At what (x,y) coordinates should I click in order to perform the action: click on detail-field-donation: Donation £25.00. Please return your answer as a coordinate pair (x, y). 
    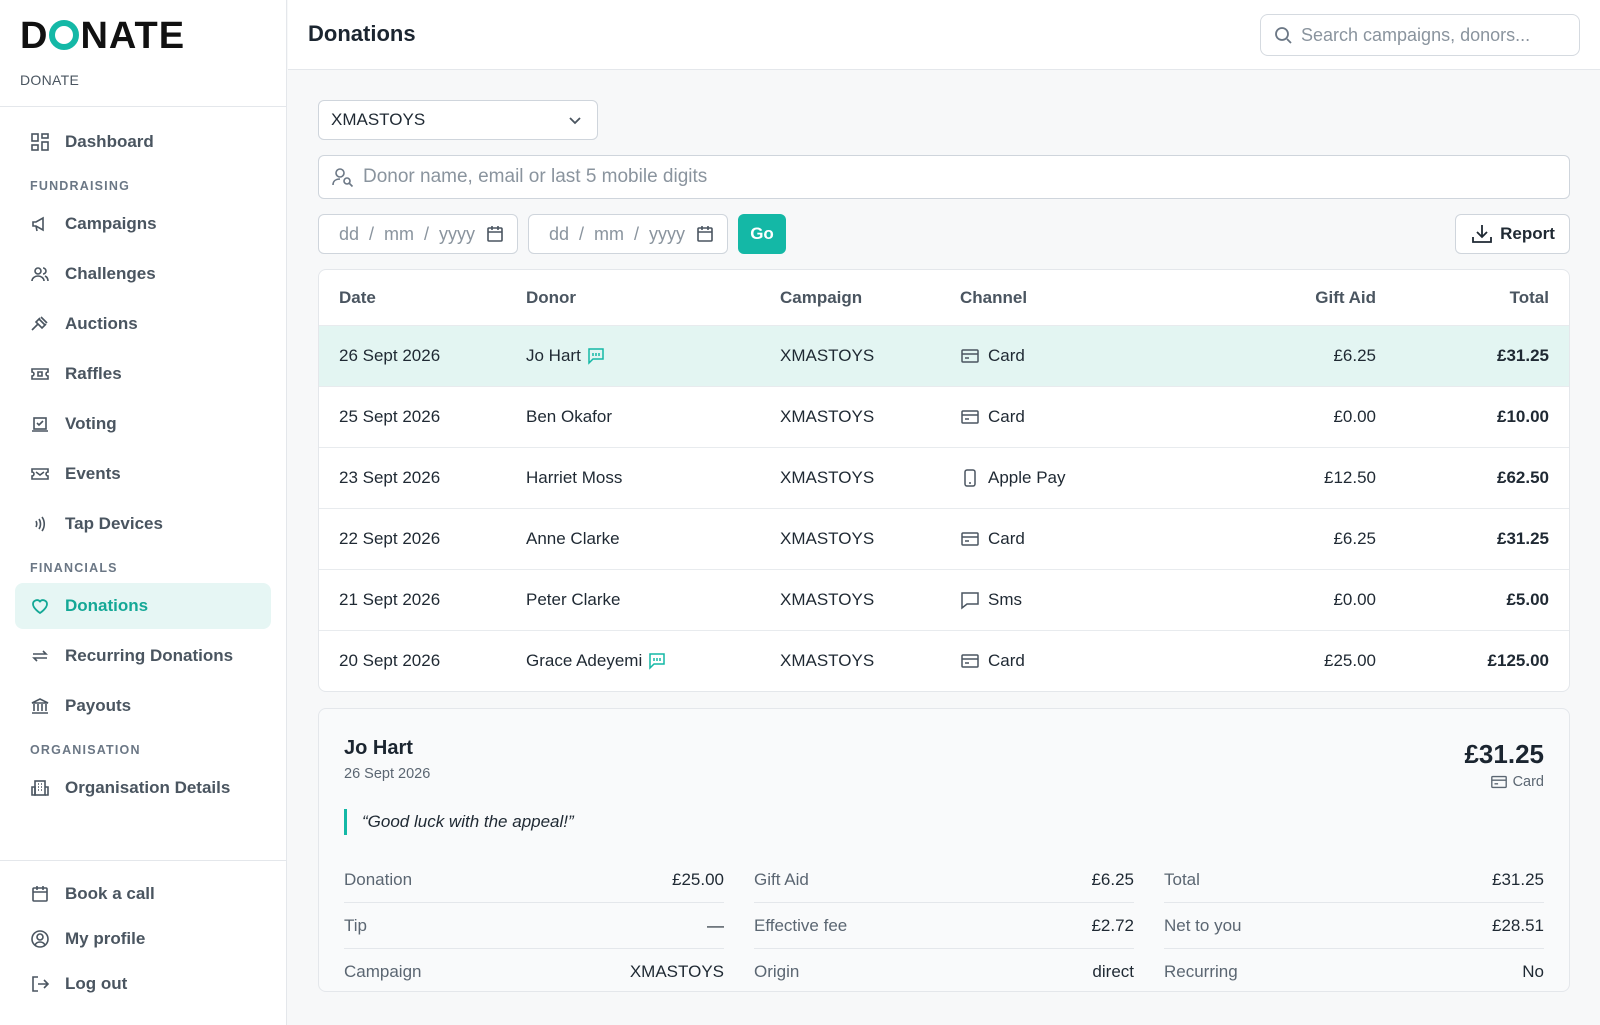
    Looking at the image, I should click on (534, 880).